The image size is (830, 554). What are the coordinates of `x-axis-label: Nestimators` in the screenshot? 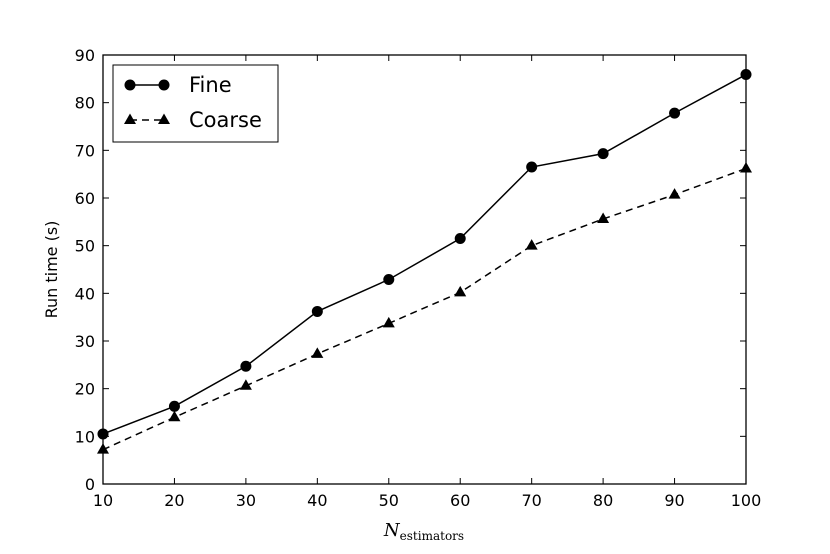 It's located at (423, 531).